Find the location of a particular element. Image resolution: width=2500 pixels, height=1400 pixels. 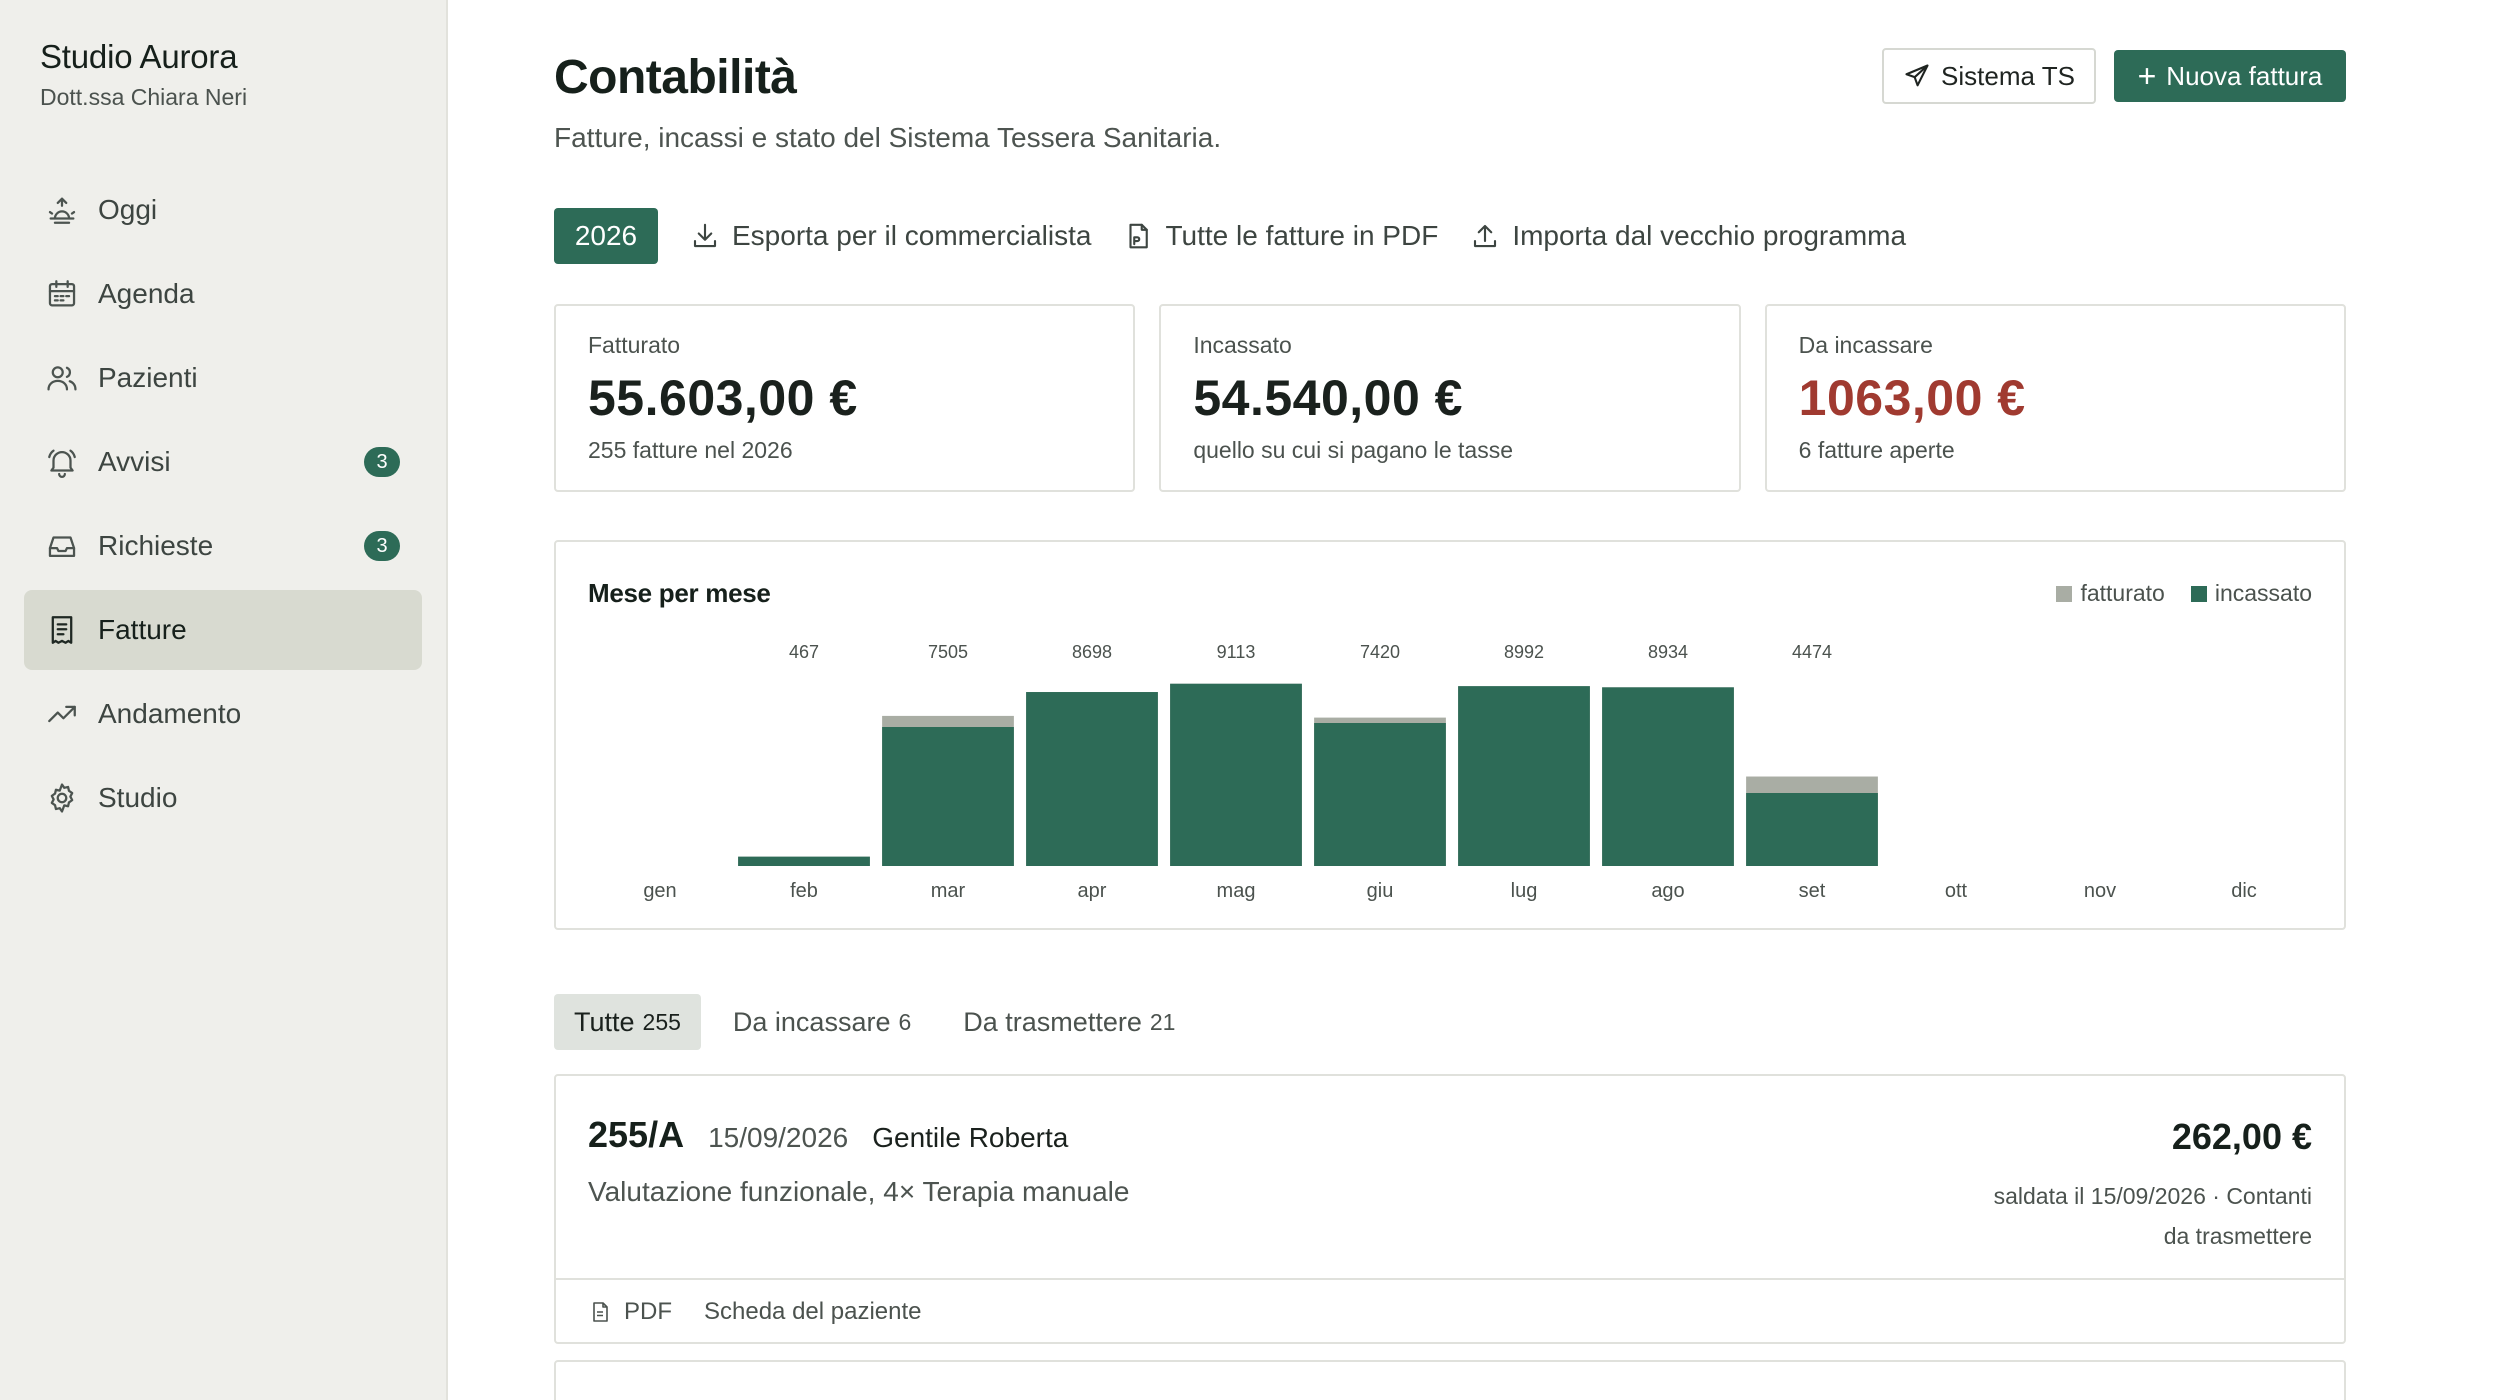

tab-count: 255 is located at coordinates (661, 1021).